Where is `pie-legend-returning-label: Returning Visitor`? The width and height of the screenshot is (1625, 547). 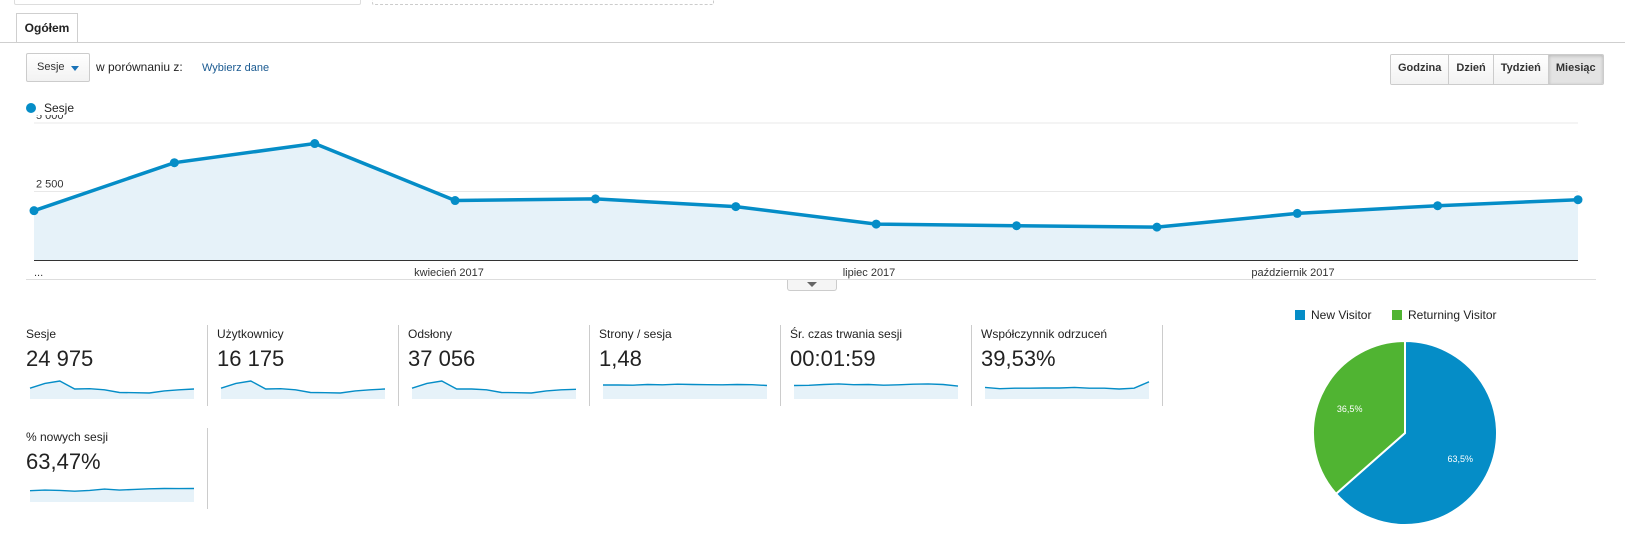 pie-legend-returning-label: Returning Visitor is located at coordinates (1452, 315).